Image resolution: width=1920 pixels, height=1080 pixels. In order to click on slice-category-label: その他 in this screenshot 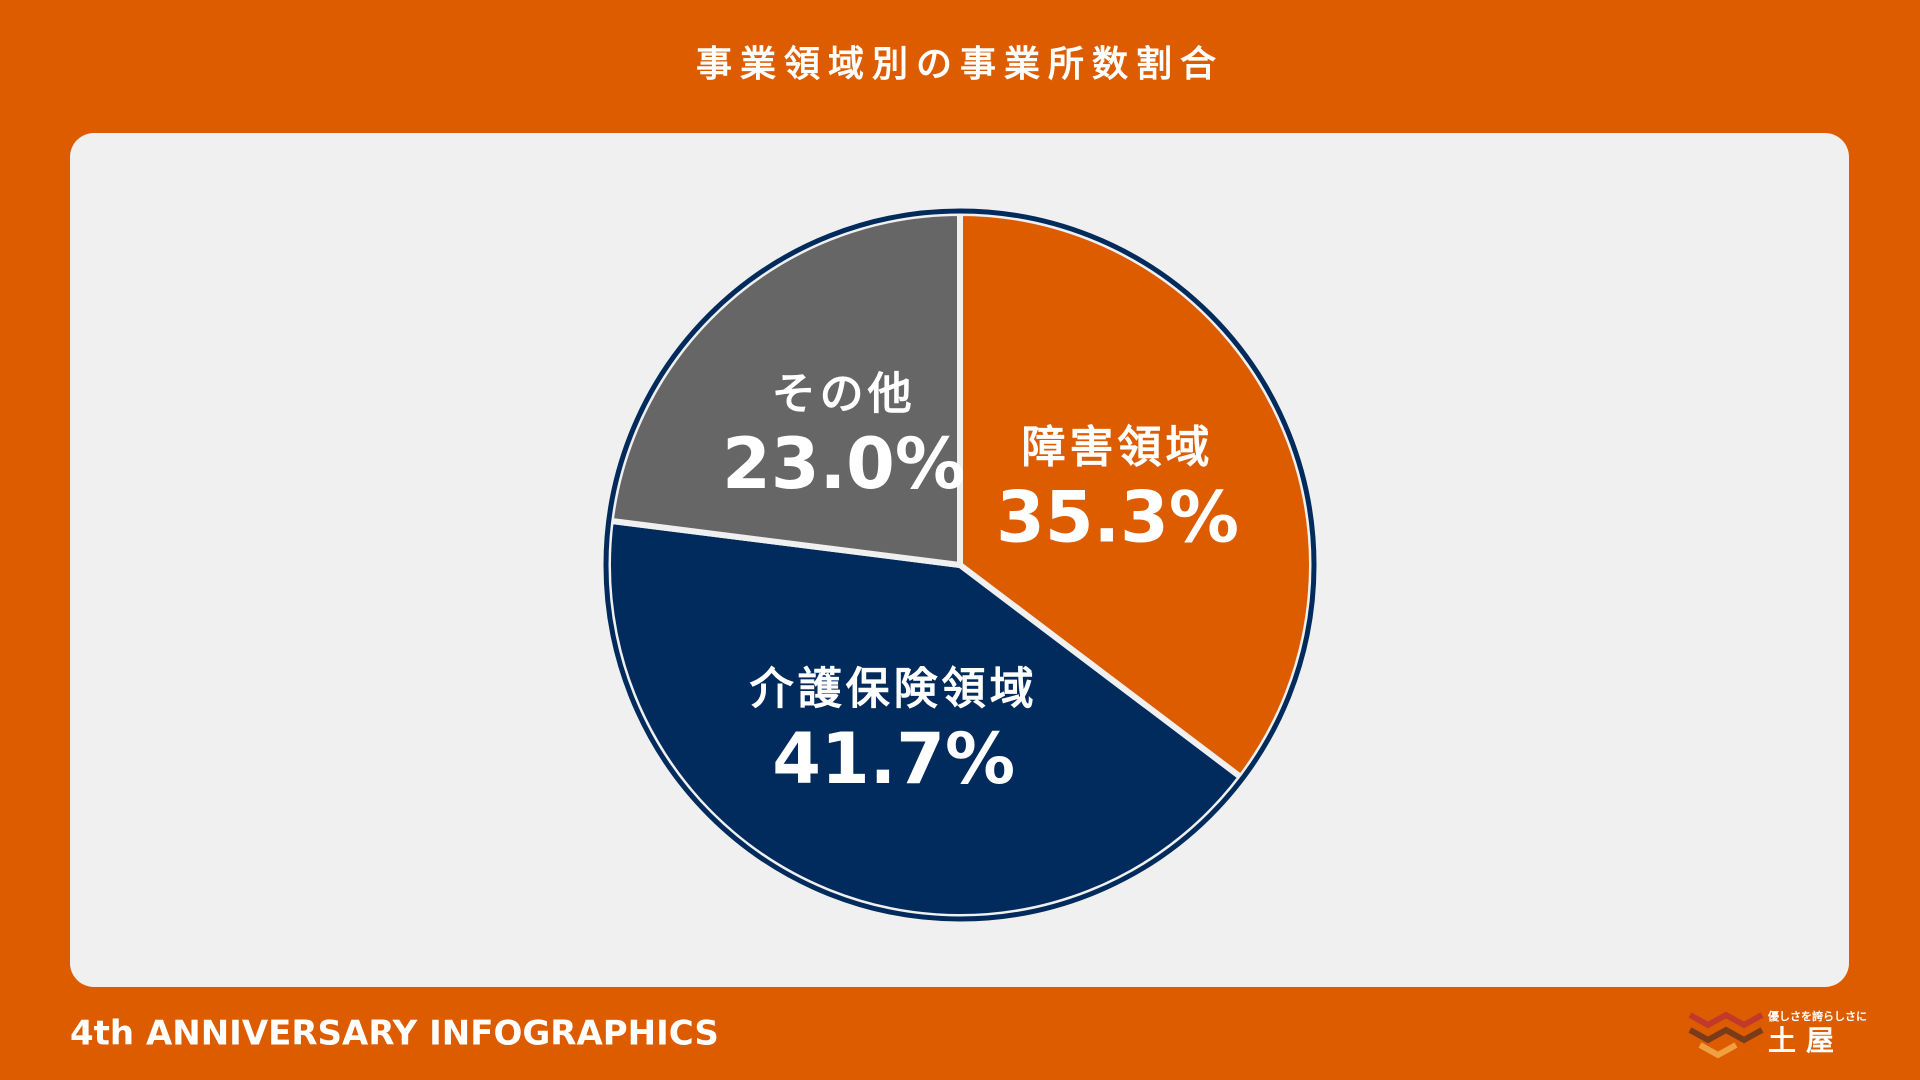, I will do `click(844, 393)`.